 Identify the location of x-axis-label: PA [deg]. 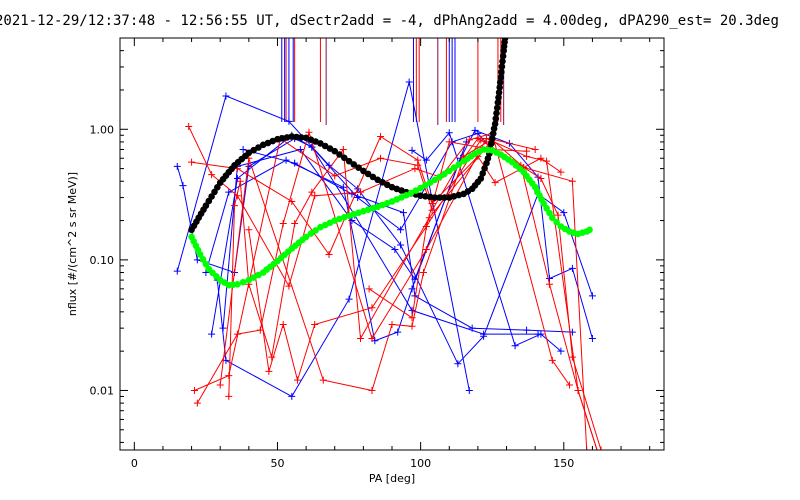
(392, 478).